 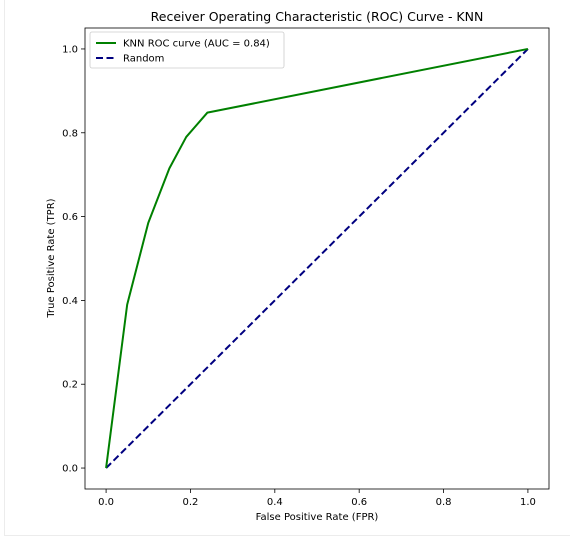 What do you see at coordinates (528, 502) in the screenshot?
I see `x-tick-label: 1.0` at bounding box center [528, 502].